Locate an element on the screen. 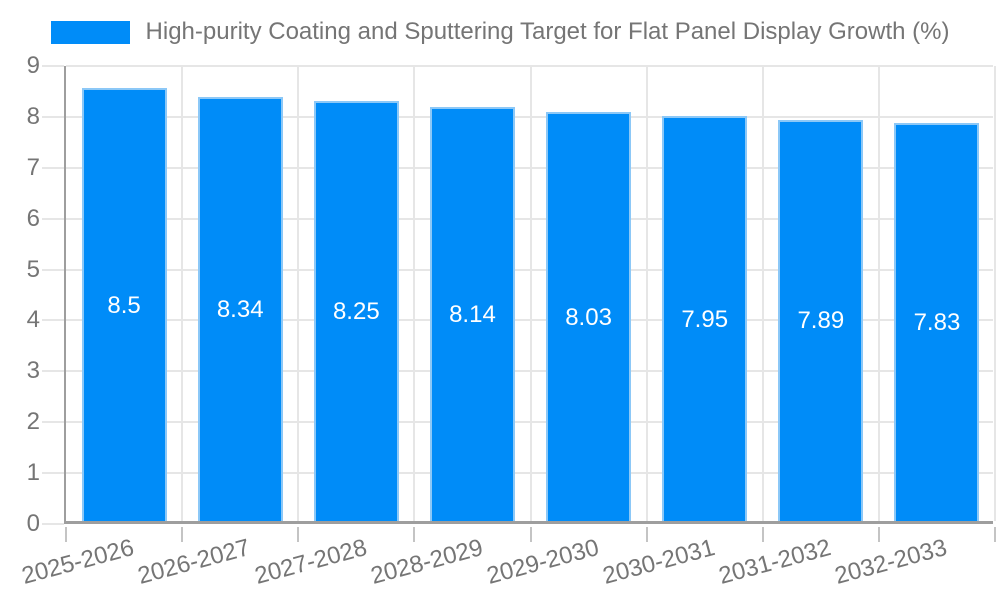 Image resolution: width=1000 pixels, height=600 pixels. y-axis-tick-label: 3 is located at coordinates (33, 371).